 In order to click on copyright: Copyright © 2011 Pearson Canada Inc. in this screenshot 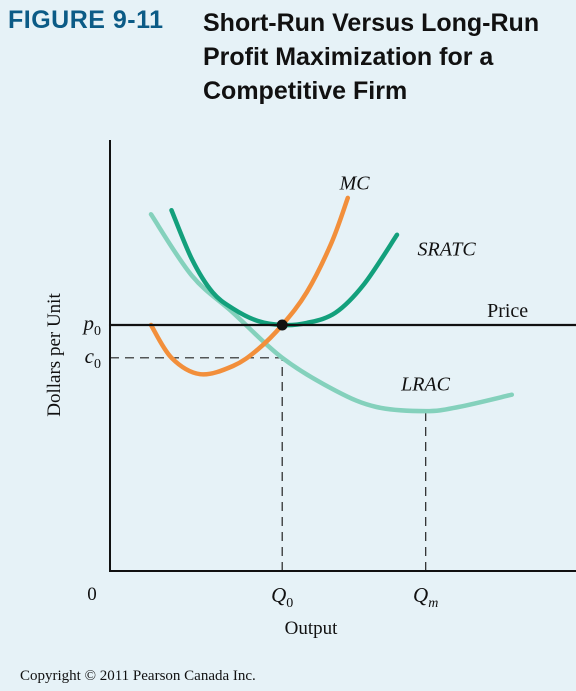, I will do `click(138, 676)`.